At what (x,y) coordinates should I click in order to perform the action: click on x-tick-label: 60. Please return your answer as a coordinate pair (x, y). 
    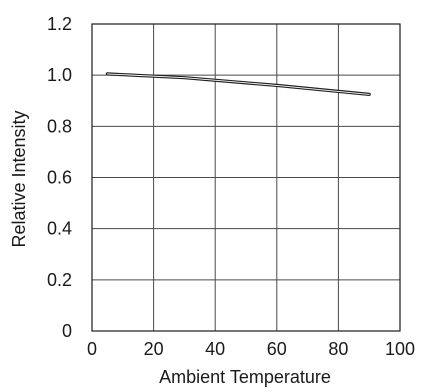
    Looking at the image, I should click on (277, 349).